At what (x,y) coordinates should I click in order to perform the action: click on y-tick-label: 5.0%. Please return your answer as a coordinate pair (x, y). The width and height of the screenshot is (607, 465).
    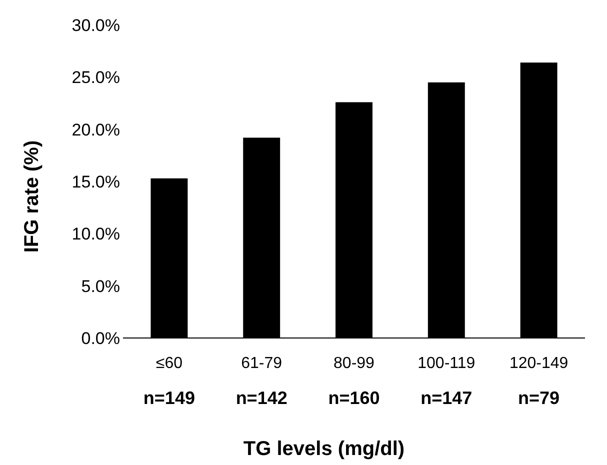
    Looking at the image, I should click on (100, 286).